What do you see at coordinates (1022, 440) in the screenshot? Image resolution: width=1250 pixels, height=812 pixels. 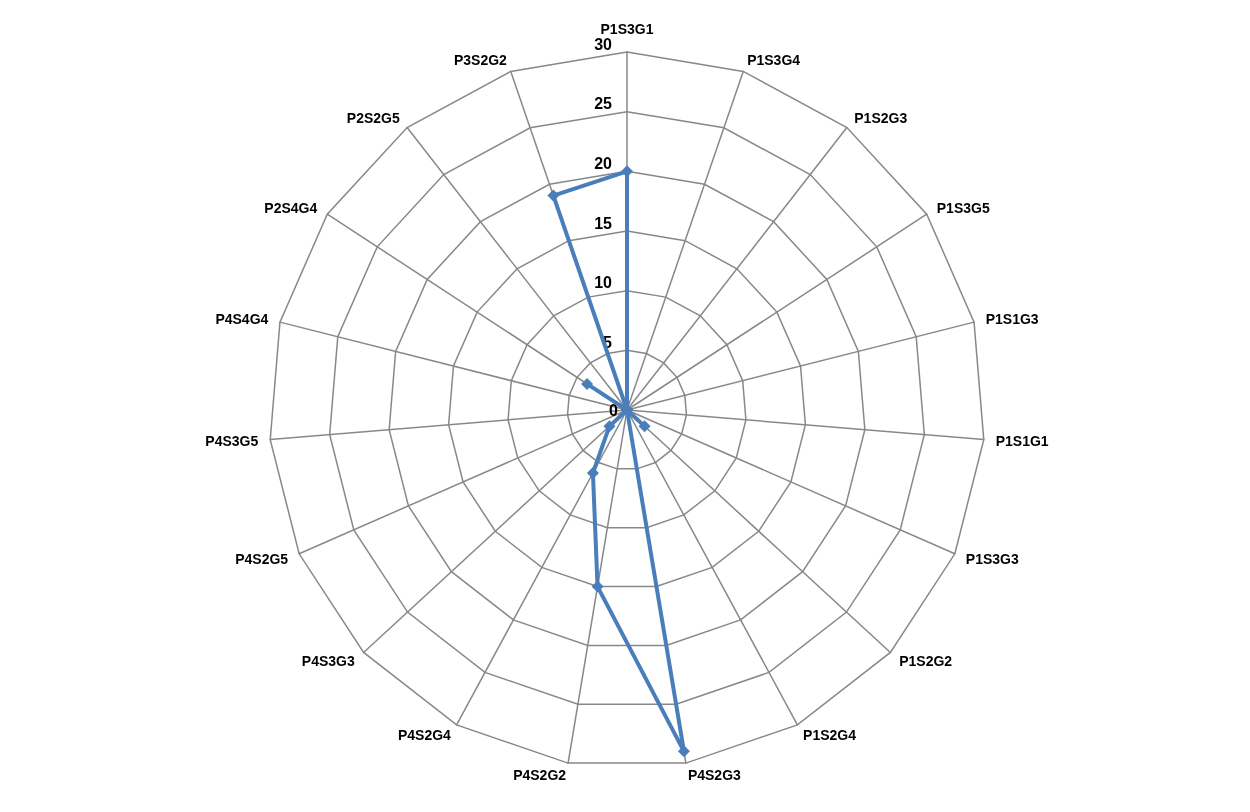 I see `spoke-label: P1S1G1` at bounding box center [1022, 440].